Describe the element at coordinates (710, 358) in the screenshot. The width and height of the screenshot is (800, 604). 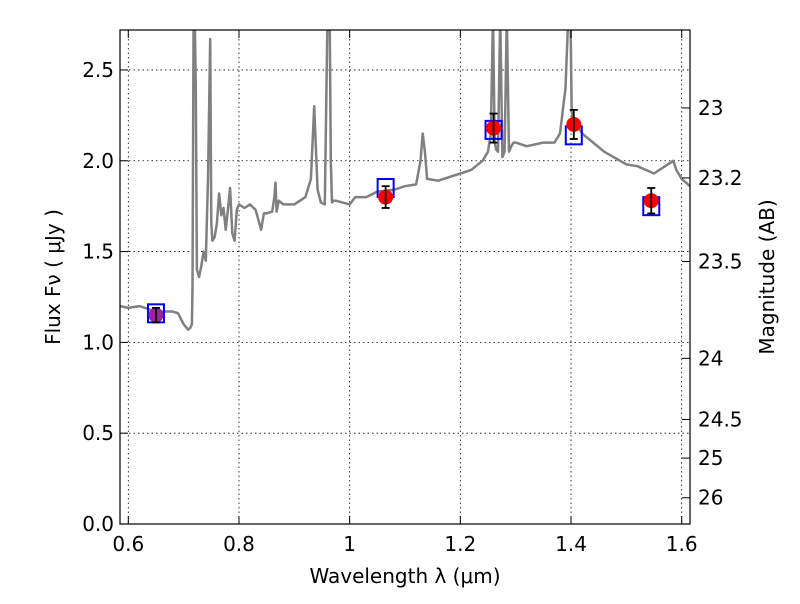
I see `y2-tick-label: 24` at that location.